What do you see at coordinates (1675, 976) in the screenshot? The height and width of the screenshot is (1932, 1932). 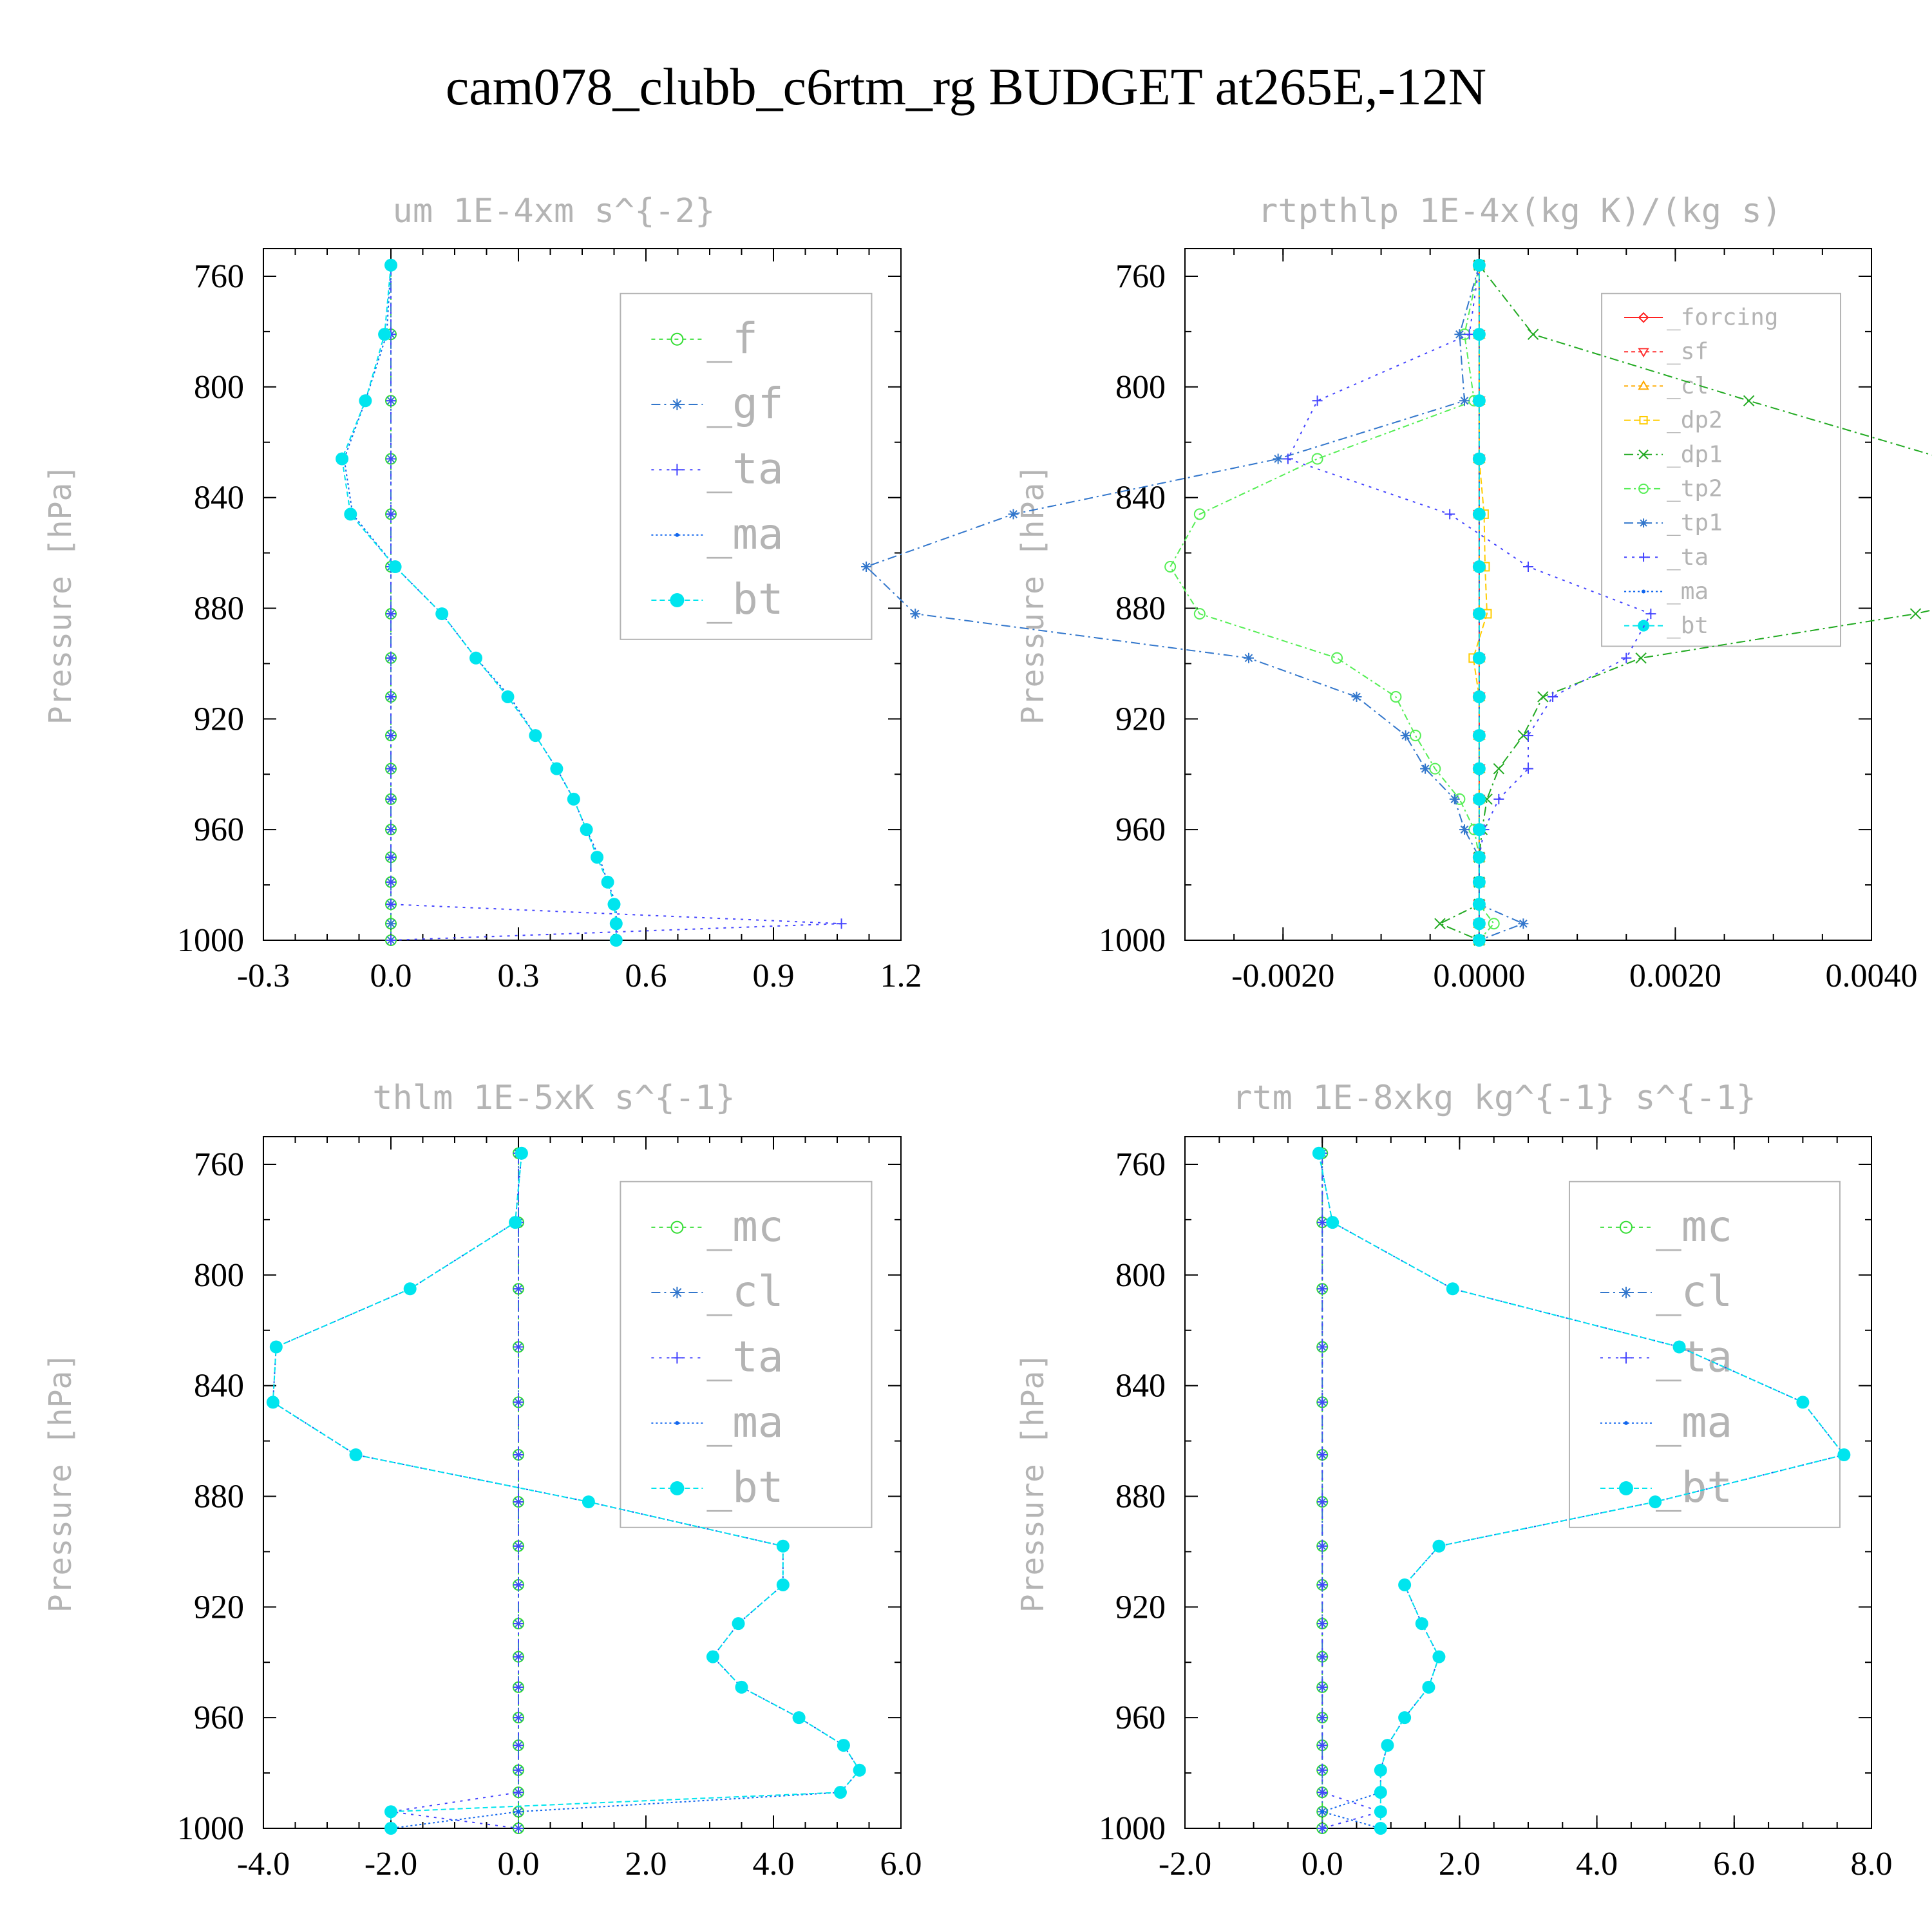 I see `x-tick-label: 0.0020` at bounding box center [1675, 976].